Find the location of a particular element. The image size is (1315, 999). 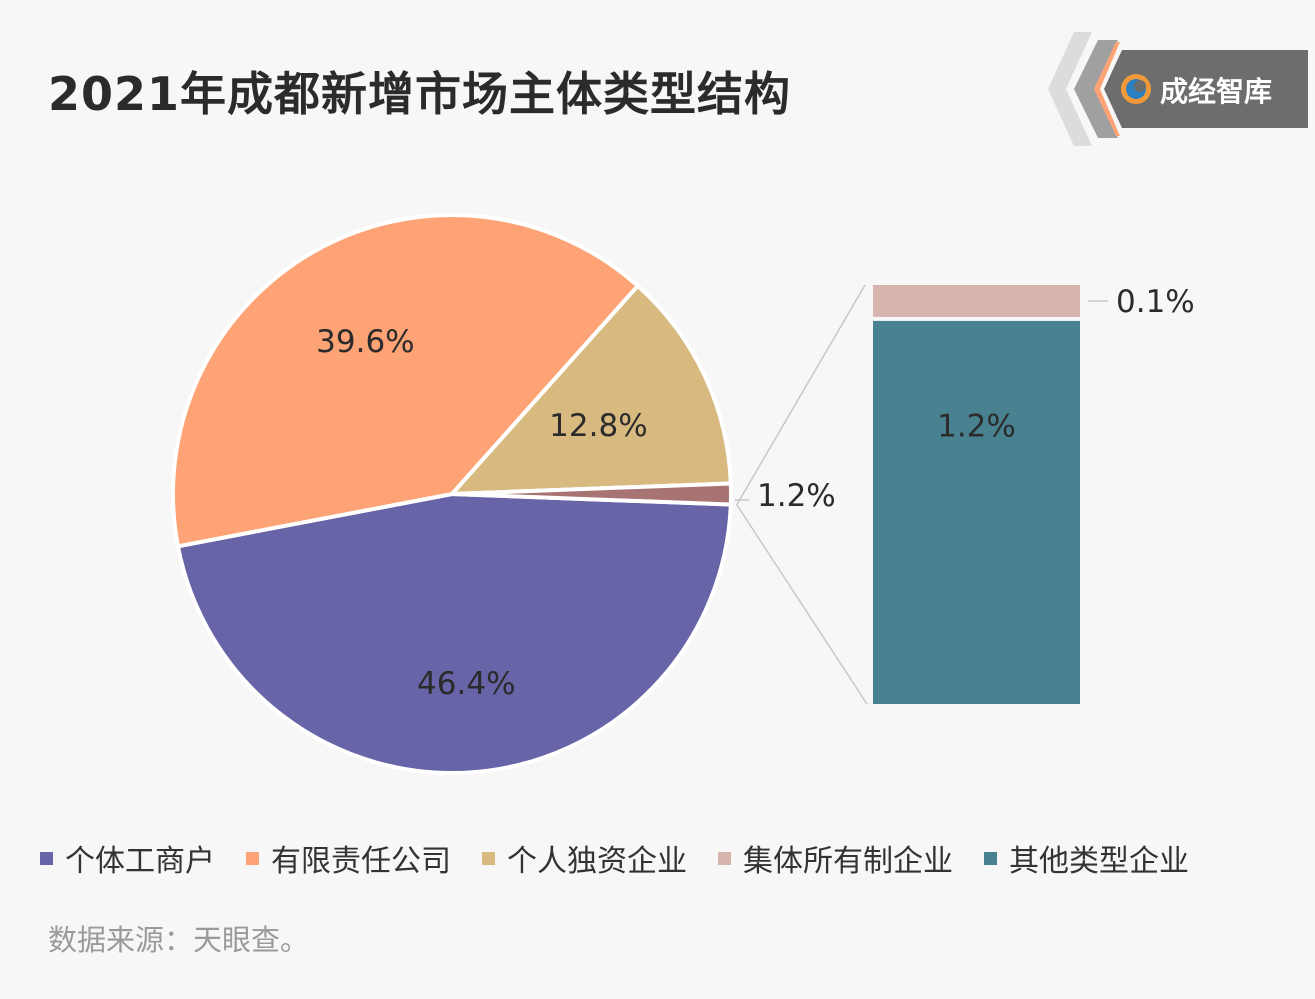

chart-title: 2021年成都新增市场主体类型结构 is located at coordinates (420, 94).